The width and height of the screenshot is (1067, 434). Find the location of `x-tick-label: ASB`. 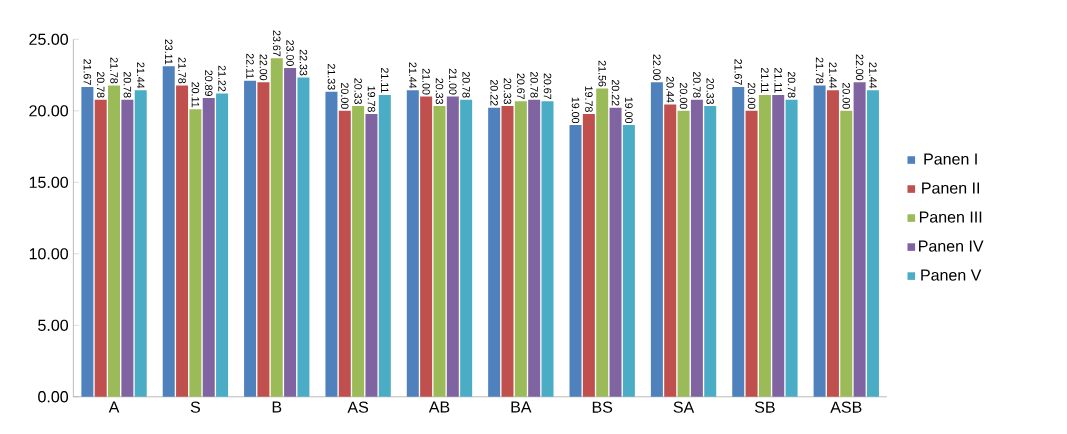

x-tick-label: ASB is located at coordinates (846, 407).